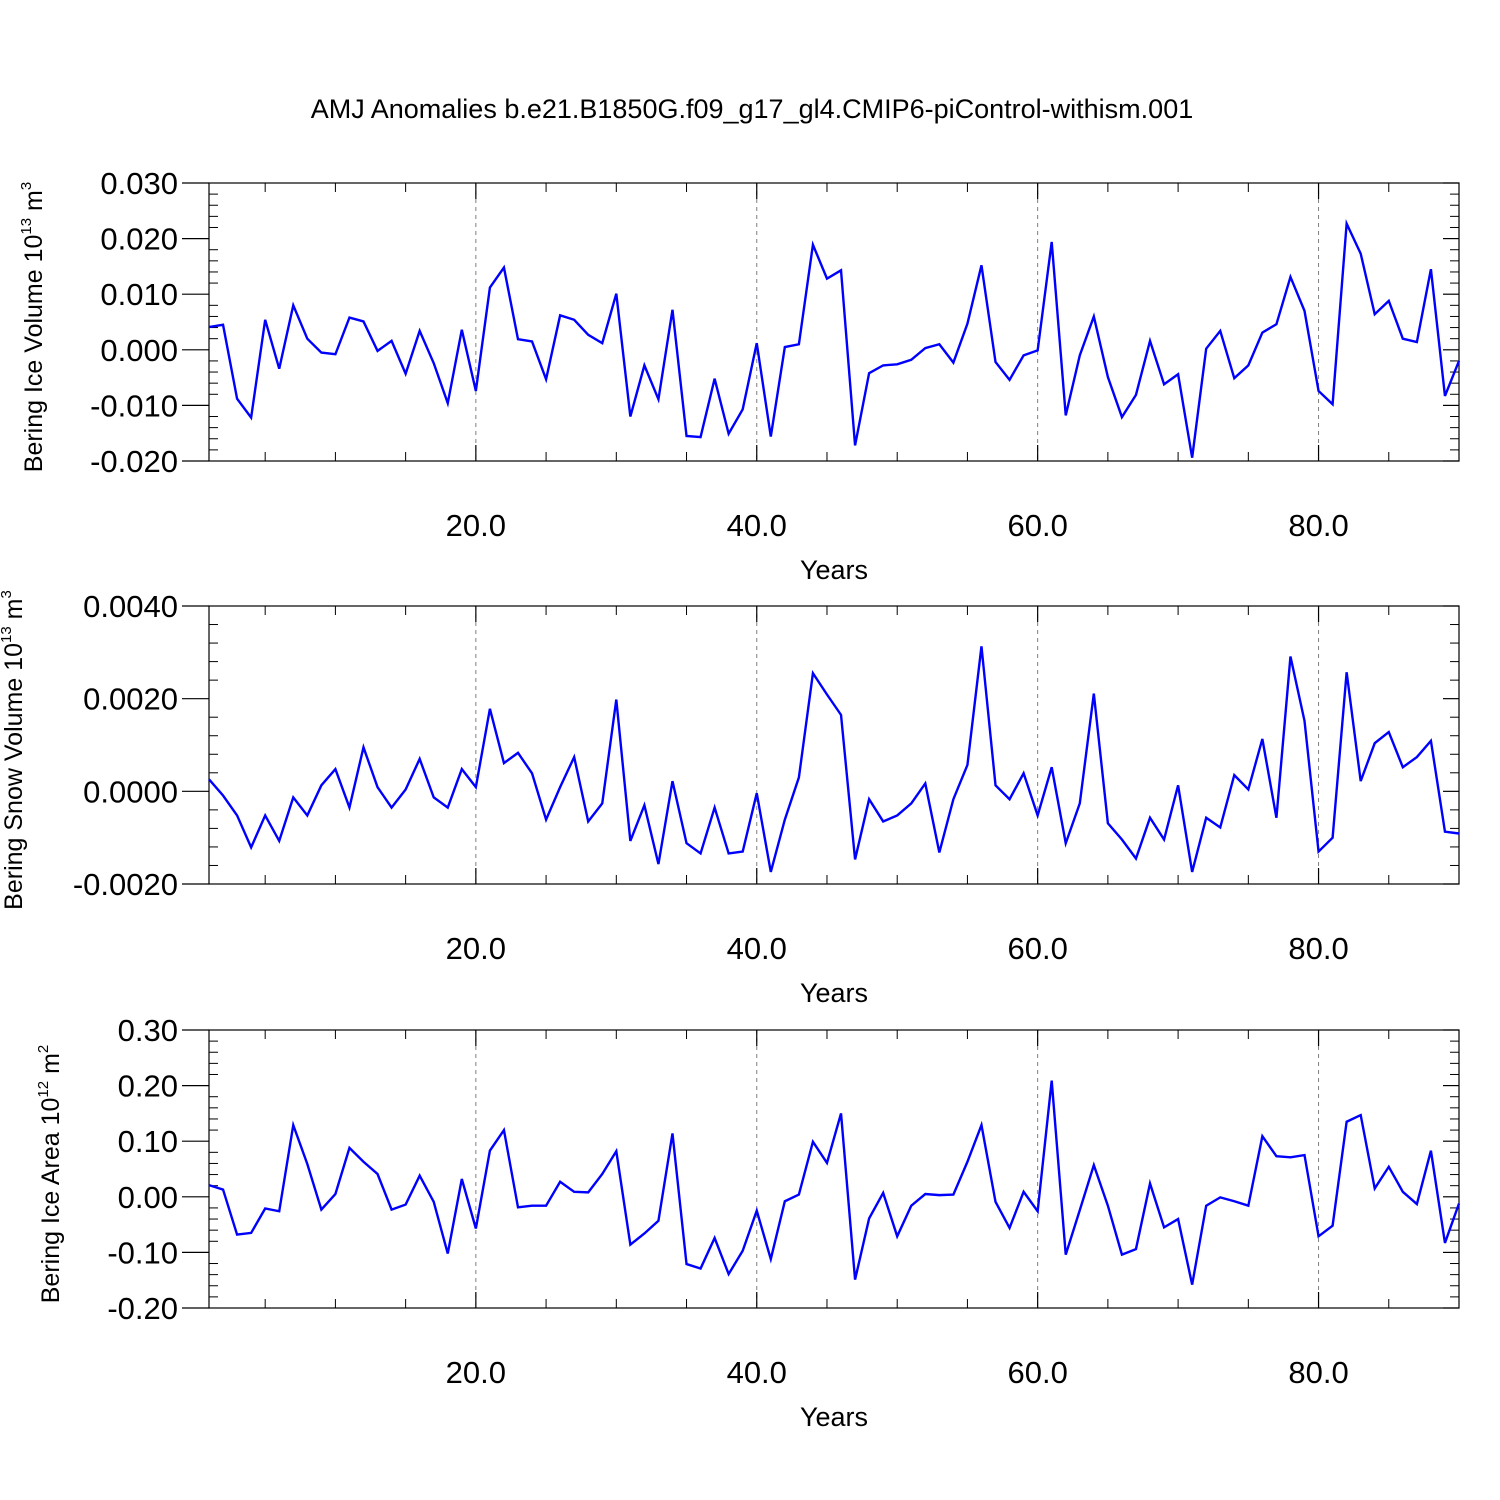 This screenshot has width=1500, height=1500. Describe the element at coordinates (50, 1174) in the screenshot. I see `y-axis-label: Bering Ice Area 1012 m2` at that location.